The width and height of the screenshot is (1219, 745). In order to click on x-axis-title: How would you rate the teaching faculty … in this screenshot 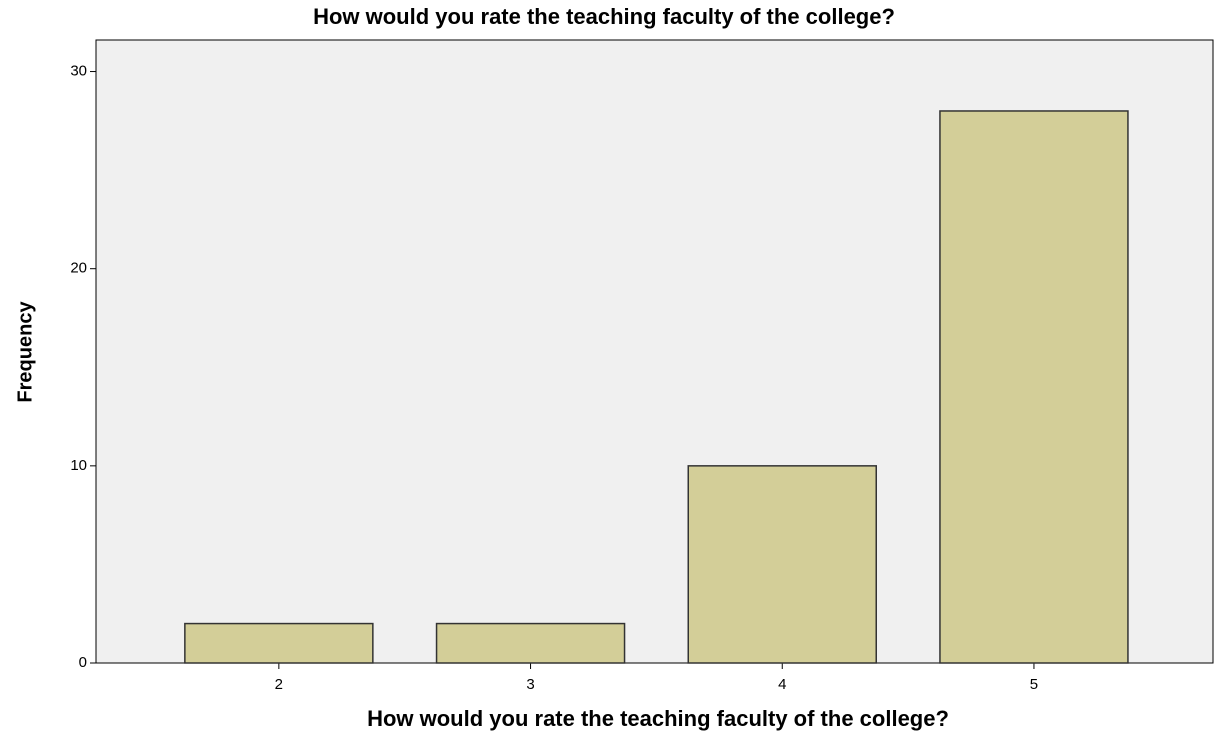, I will do `click(658, 718)`.